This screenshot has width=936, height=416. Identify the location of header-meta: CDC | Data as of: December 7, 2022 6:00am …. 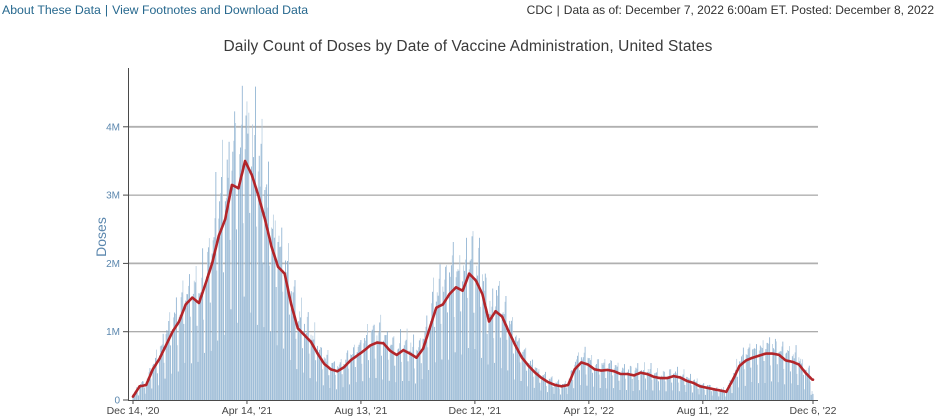
(730, 10).